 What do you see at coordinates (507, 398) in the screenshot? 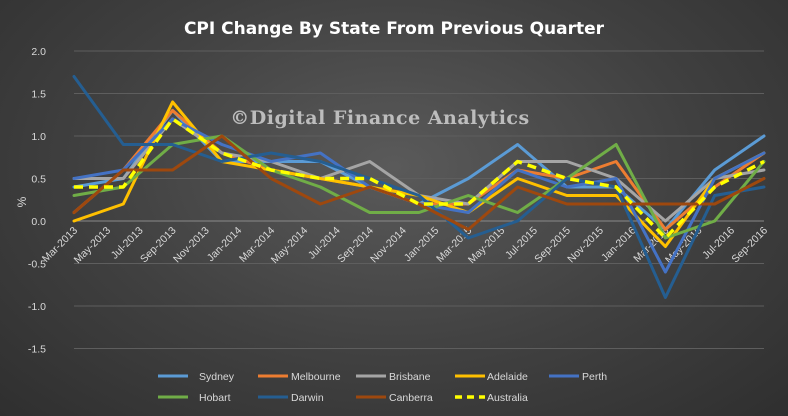
I see `legend-label-australia: Australia` at bounding box center [507, 398].